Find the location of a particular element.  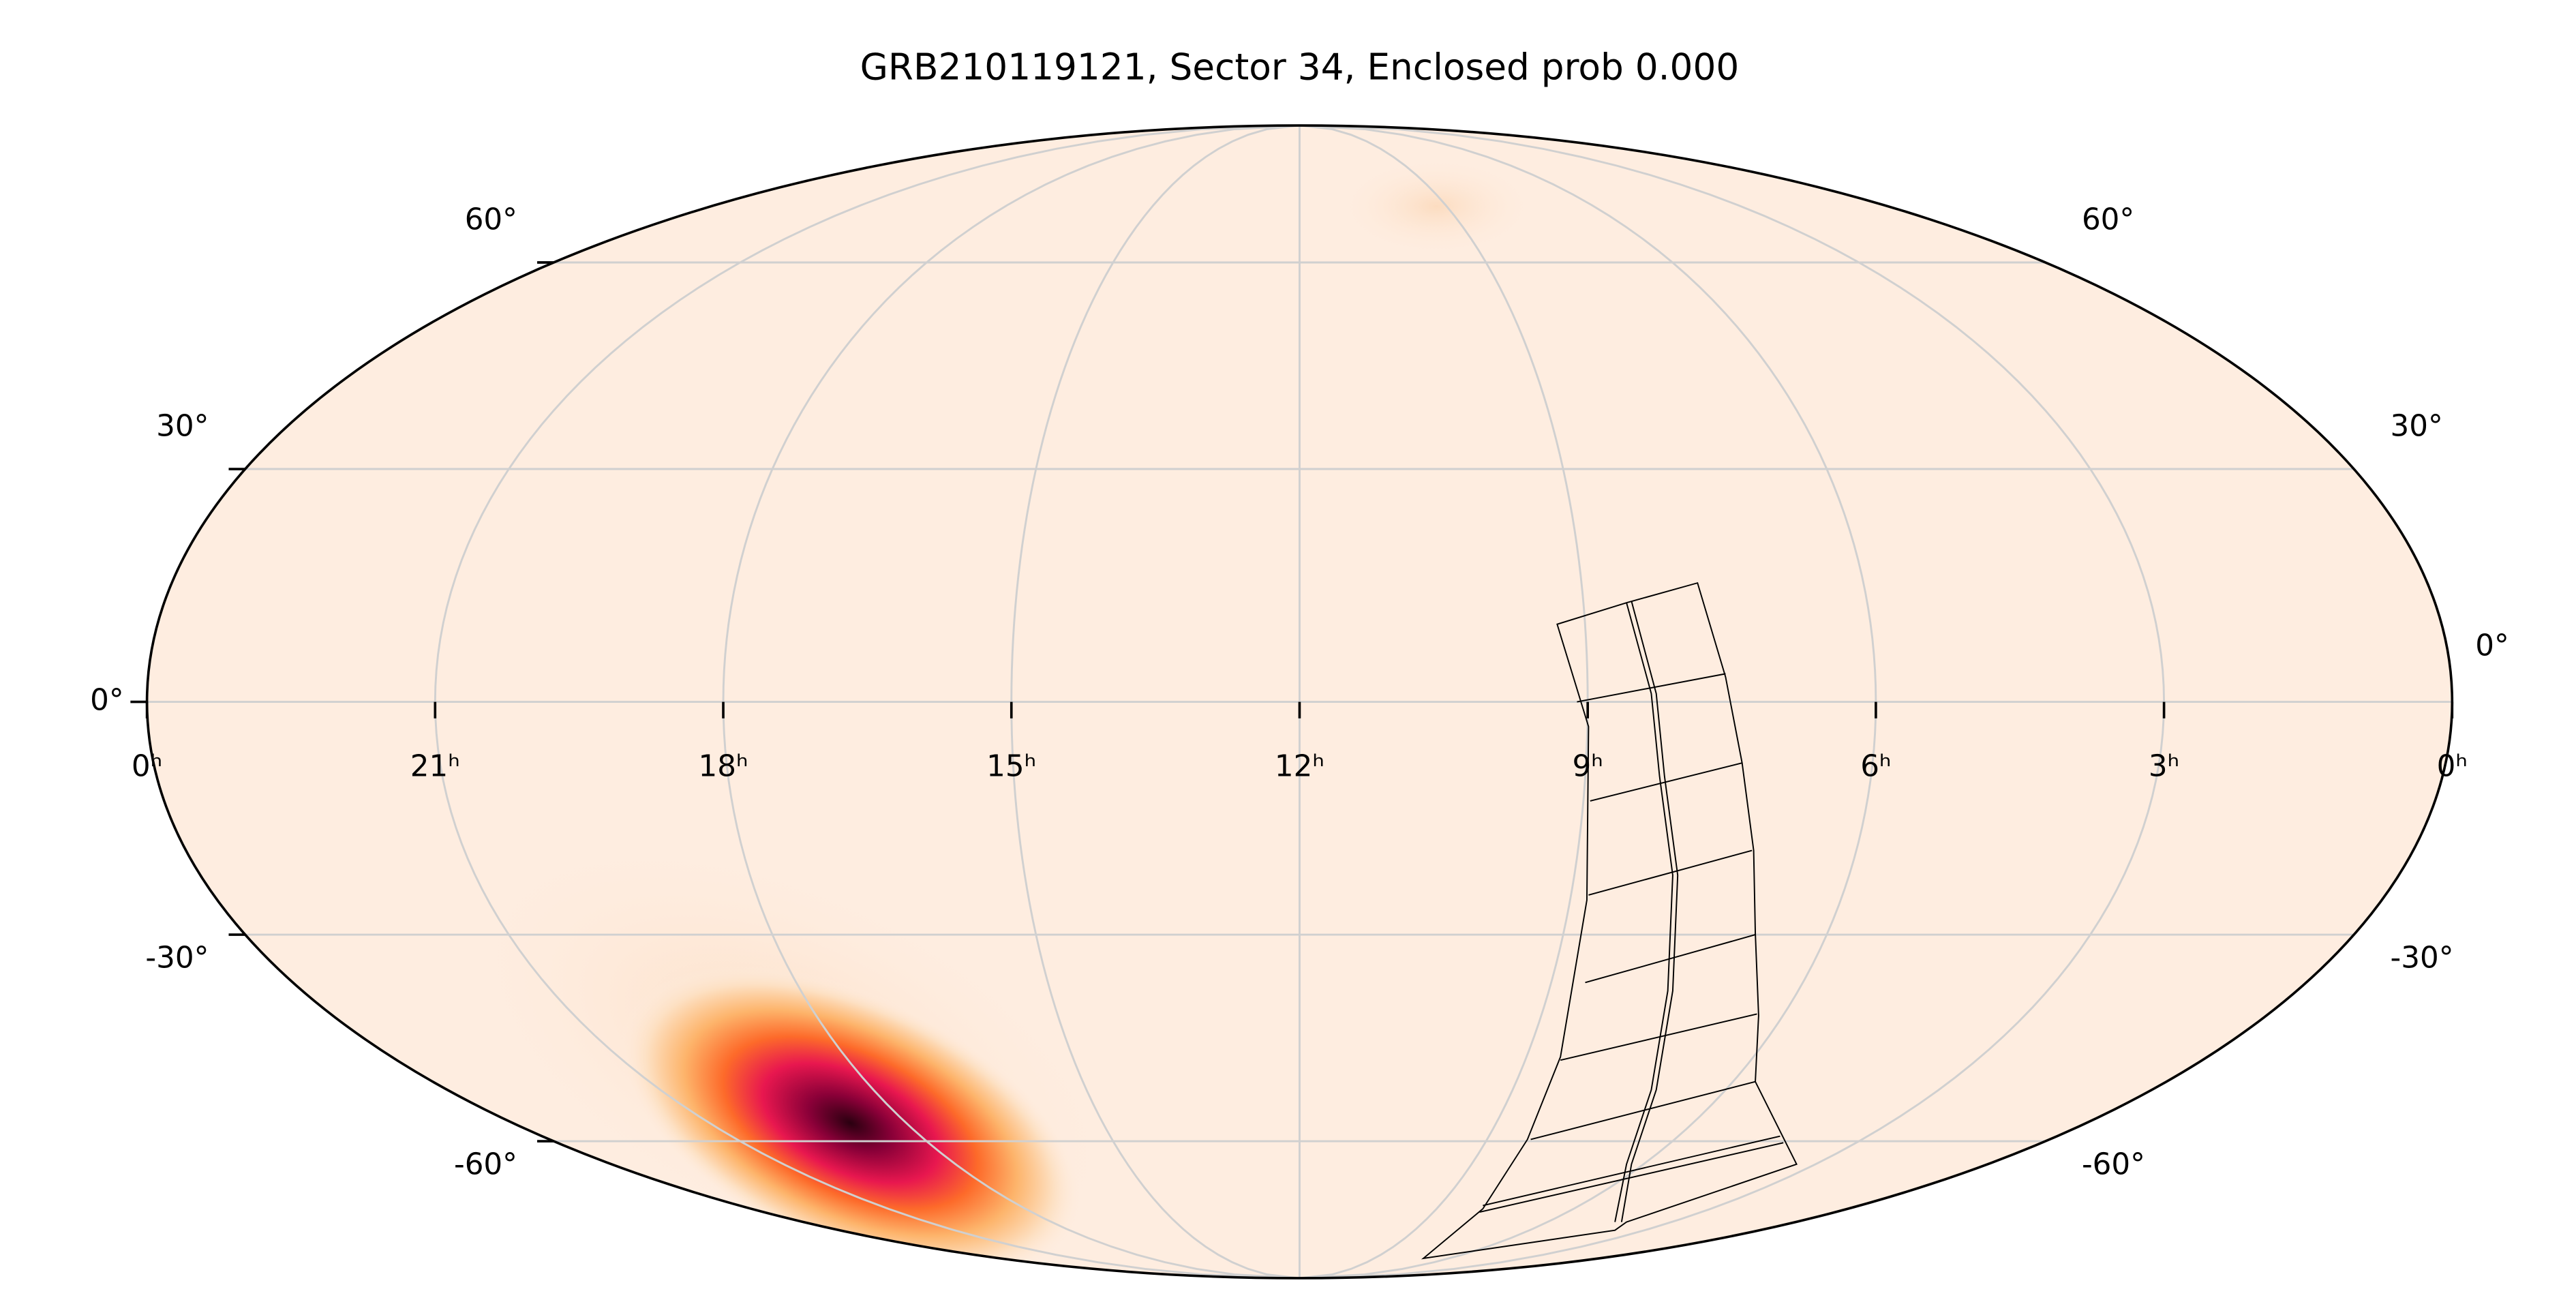

x-tick-label: 9ʰ is located at coordinates (1587, 766).